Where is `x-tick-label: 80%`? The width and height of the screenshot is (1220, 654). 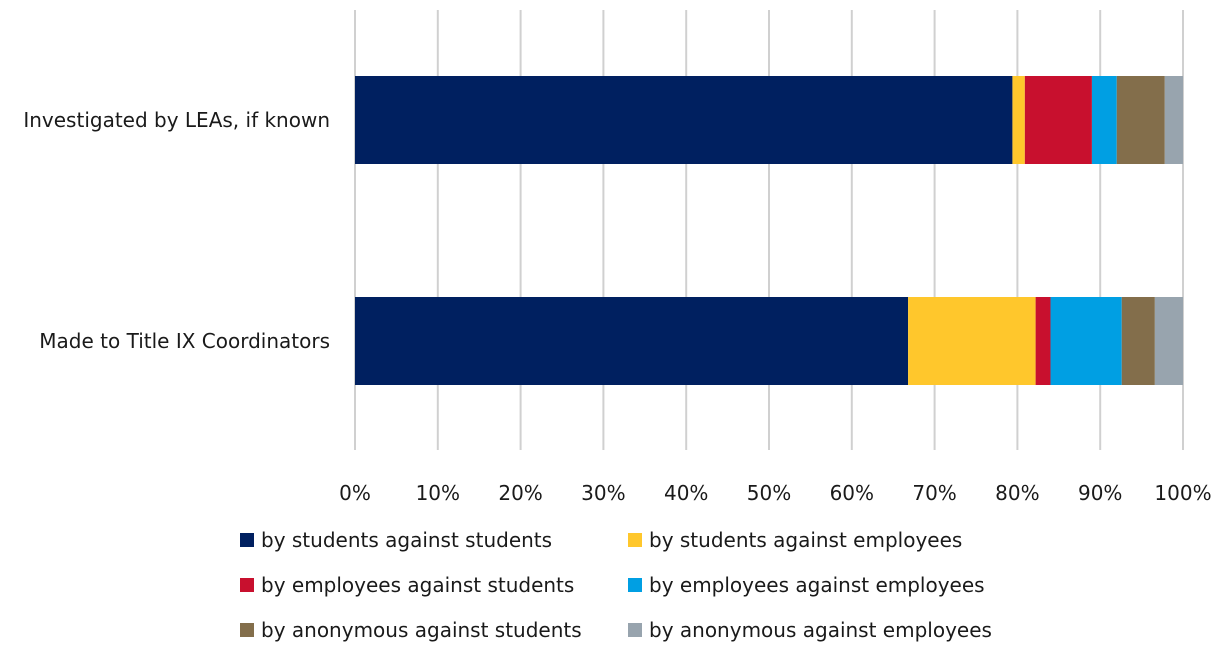
x-tick-label: 80% is located at coordinates (1017, 493).